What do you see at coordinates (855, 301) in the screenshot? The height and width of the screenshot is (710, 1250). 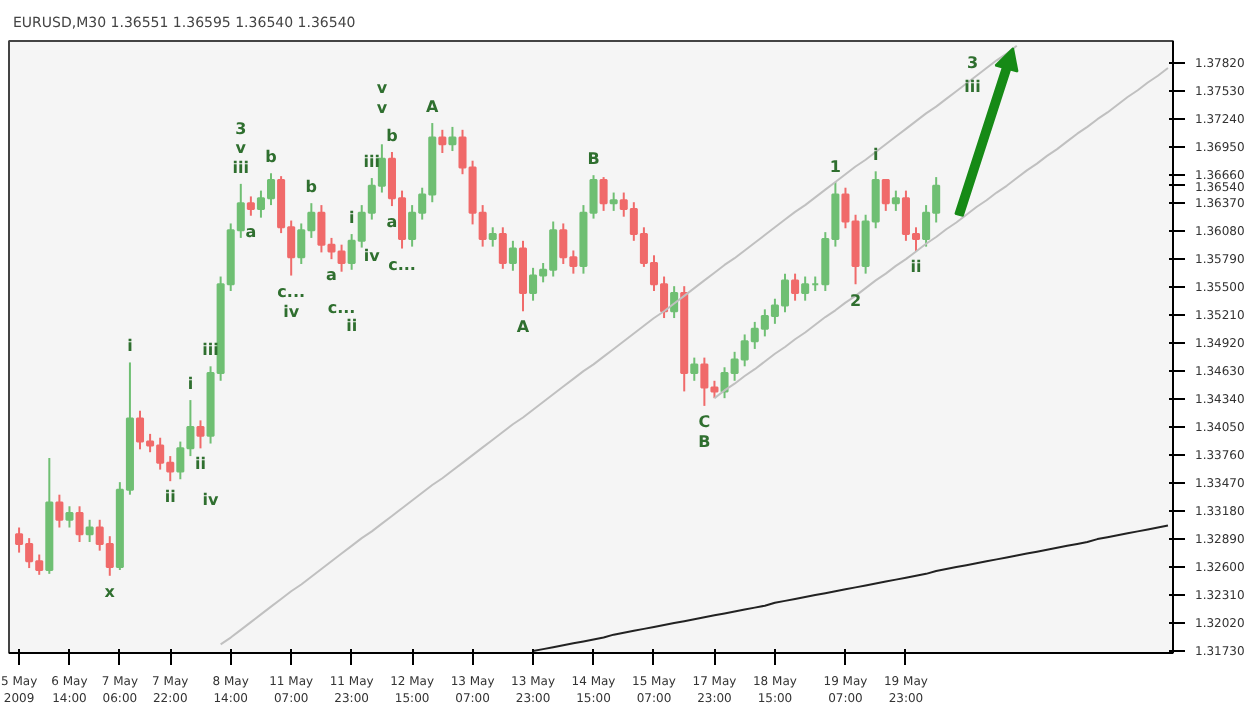 I see `annotation: 2` at bounding box center [855, 301].